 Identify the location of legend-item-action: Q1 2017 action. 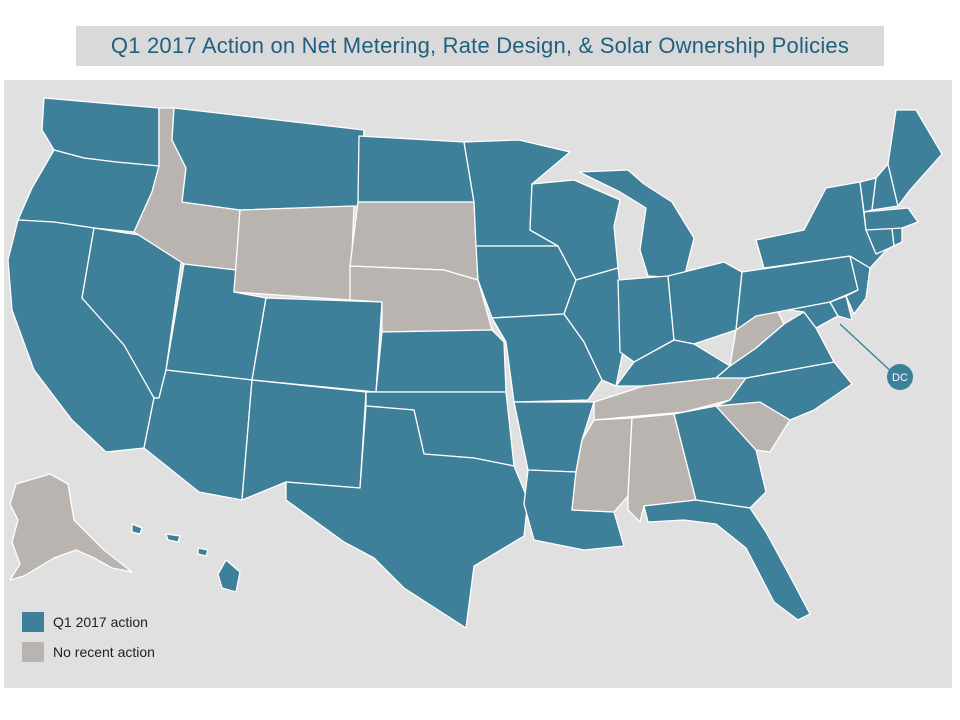
(88, 622).